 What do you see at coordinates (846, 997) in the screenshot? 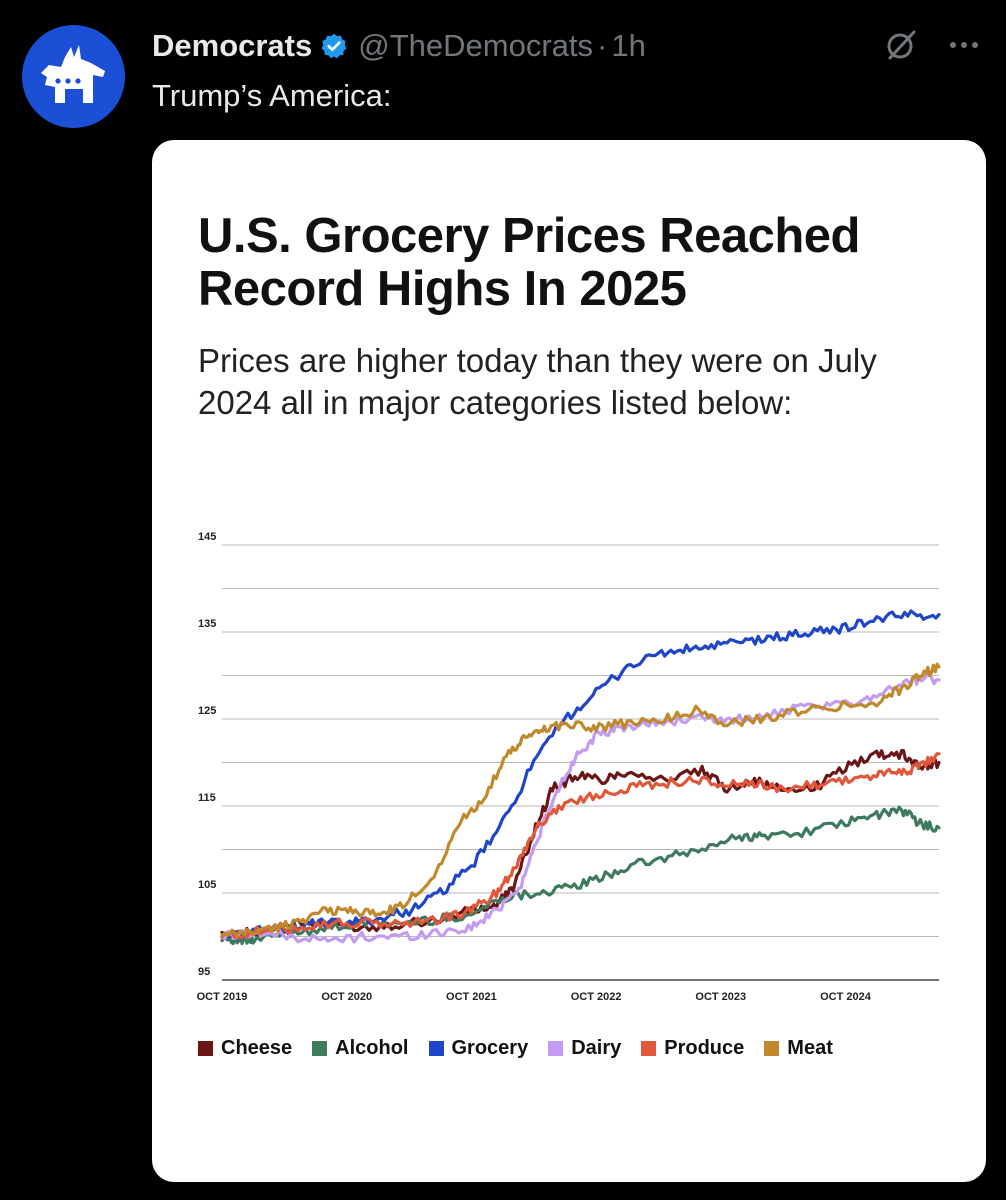
I see `x-tick-label: OCT 2024` at bounding box center [846, 997].